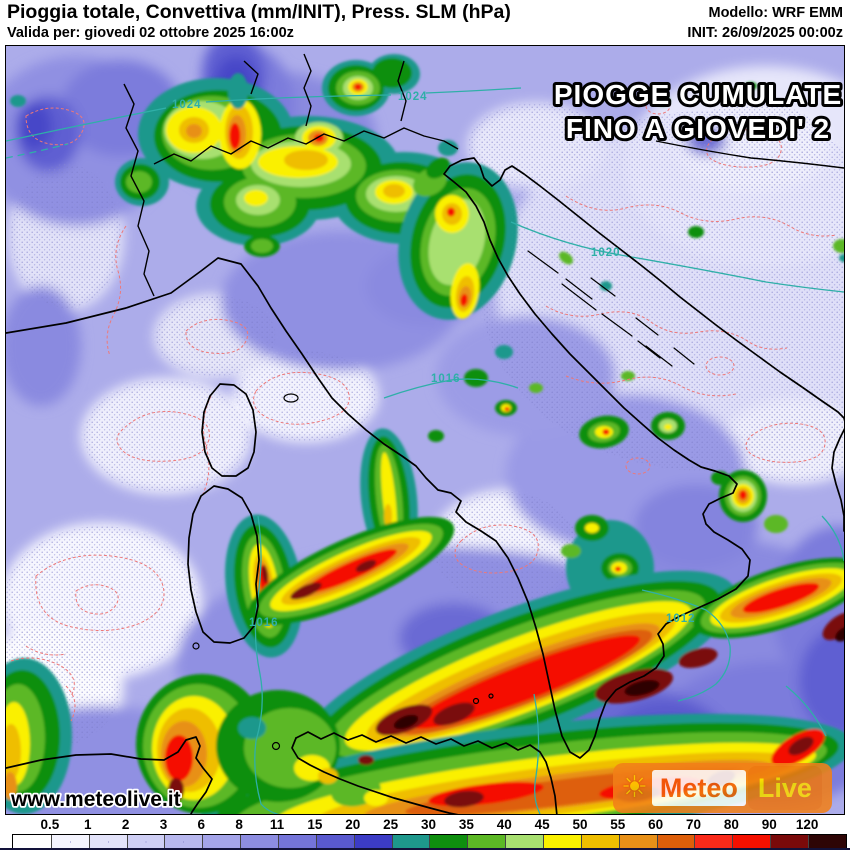 This screenshot has height=850, width=850. Describe the element at coordinates (656, 824) in the screenshot. I see `colorbar-tick-label: 60` at that location.